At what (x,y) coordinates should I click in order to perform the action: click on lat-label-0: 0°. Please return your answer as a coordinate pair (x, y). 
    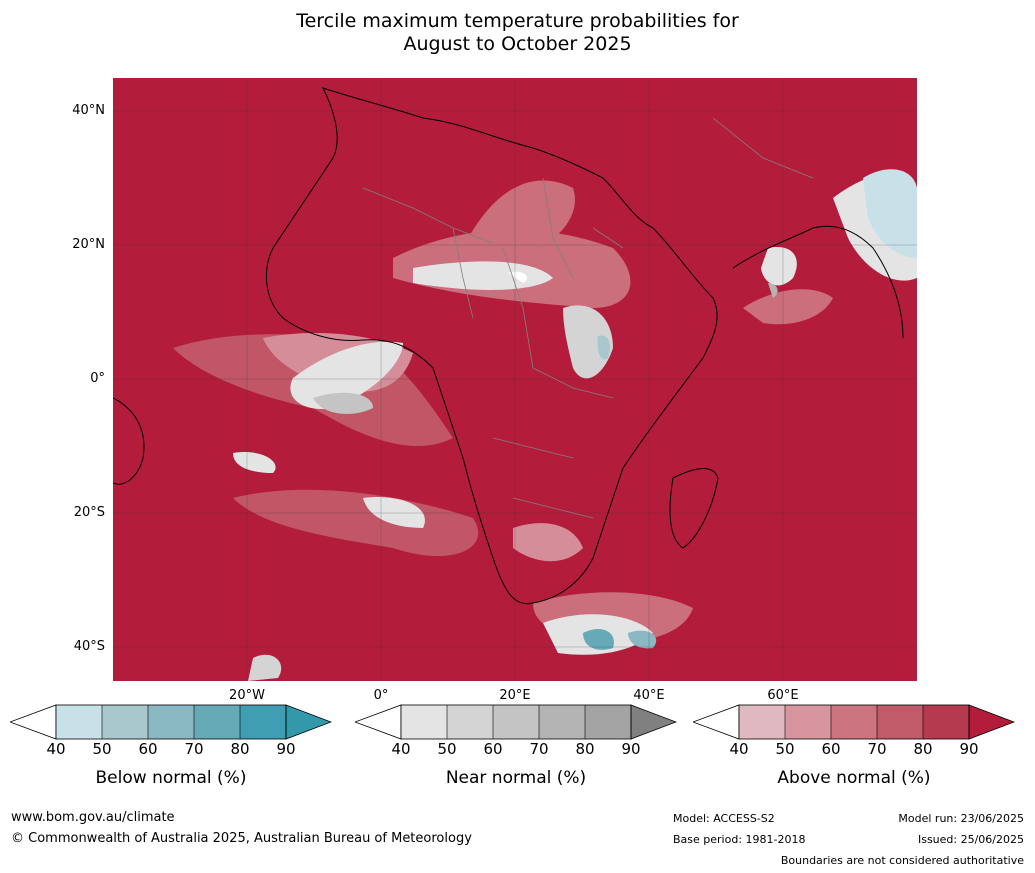
    Looking at the image, I should click on (97, 378).